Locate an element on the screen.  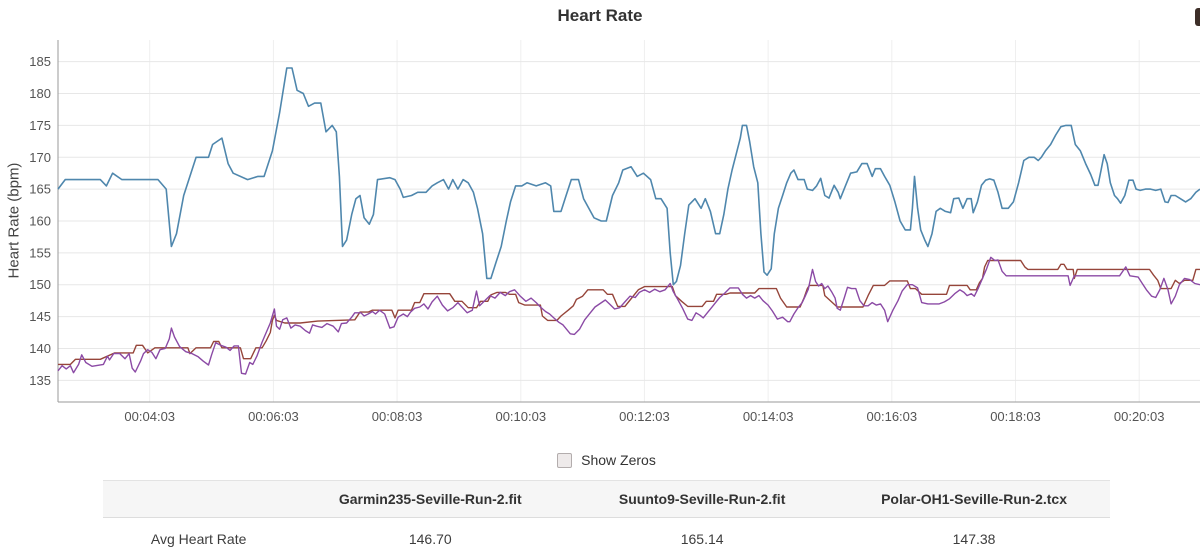
summary-header-suunto: Suunto9-Seville-Run-2.fit is located at coordinates (702, 499).